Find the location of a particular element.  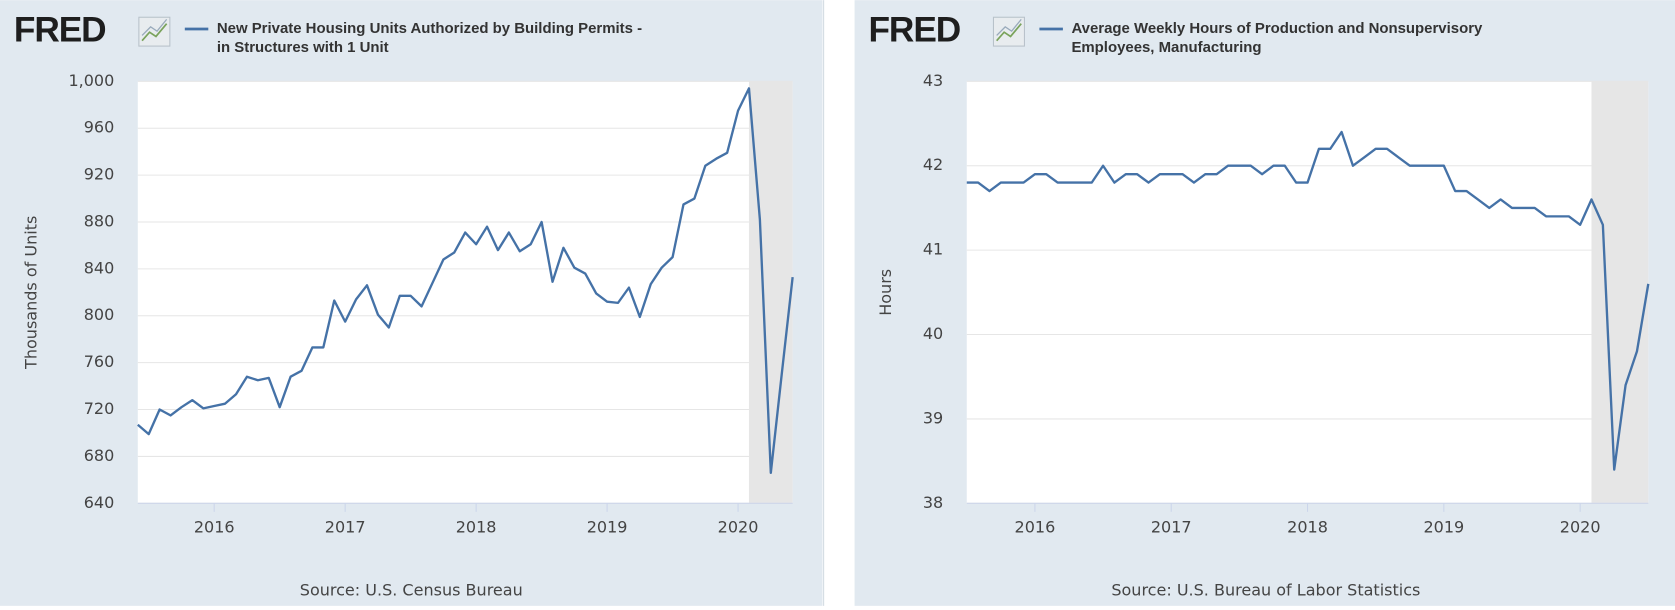

y-tick-label: 640 is located at coordinates (99, 502).